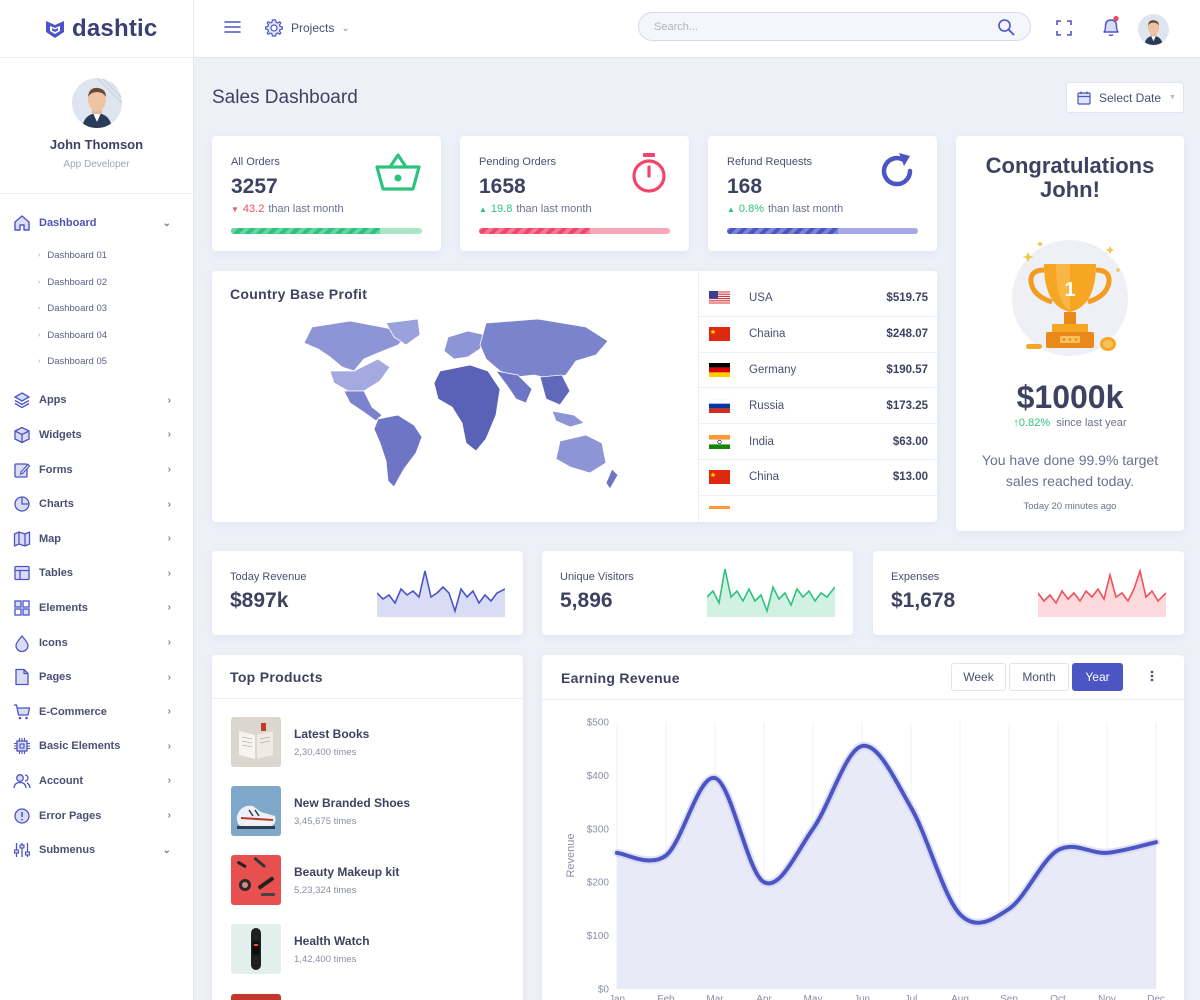  Describe the element at coordinates (96, 144) in the screenshot. I see `profile-name: John Thomson` at that location.